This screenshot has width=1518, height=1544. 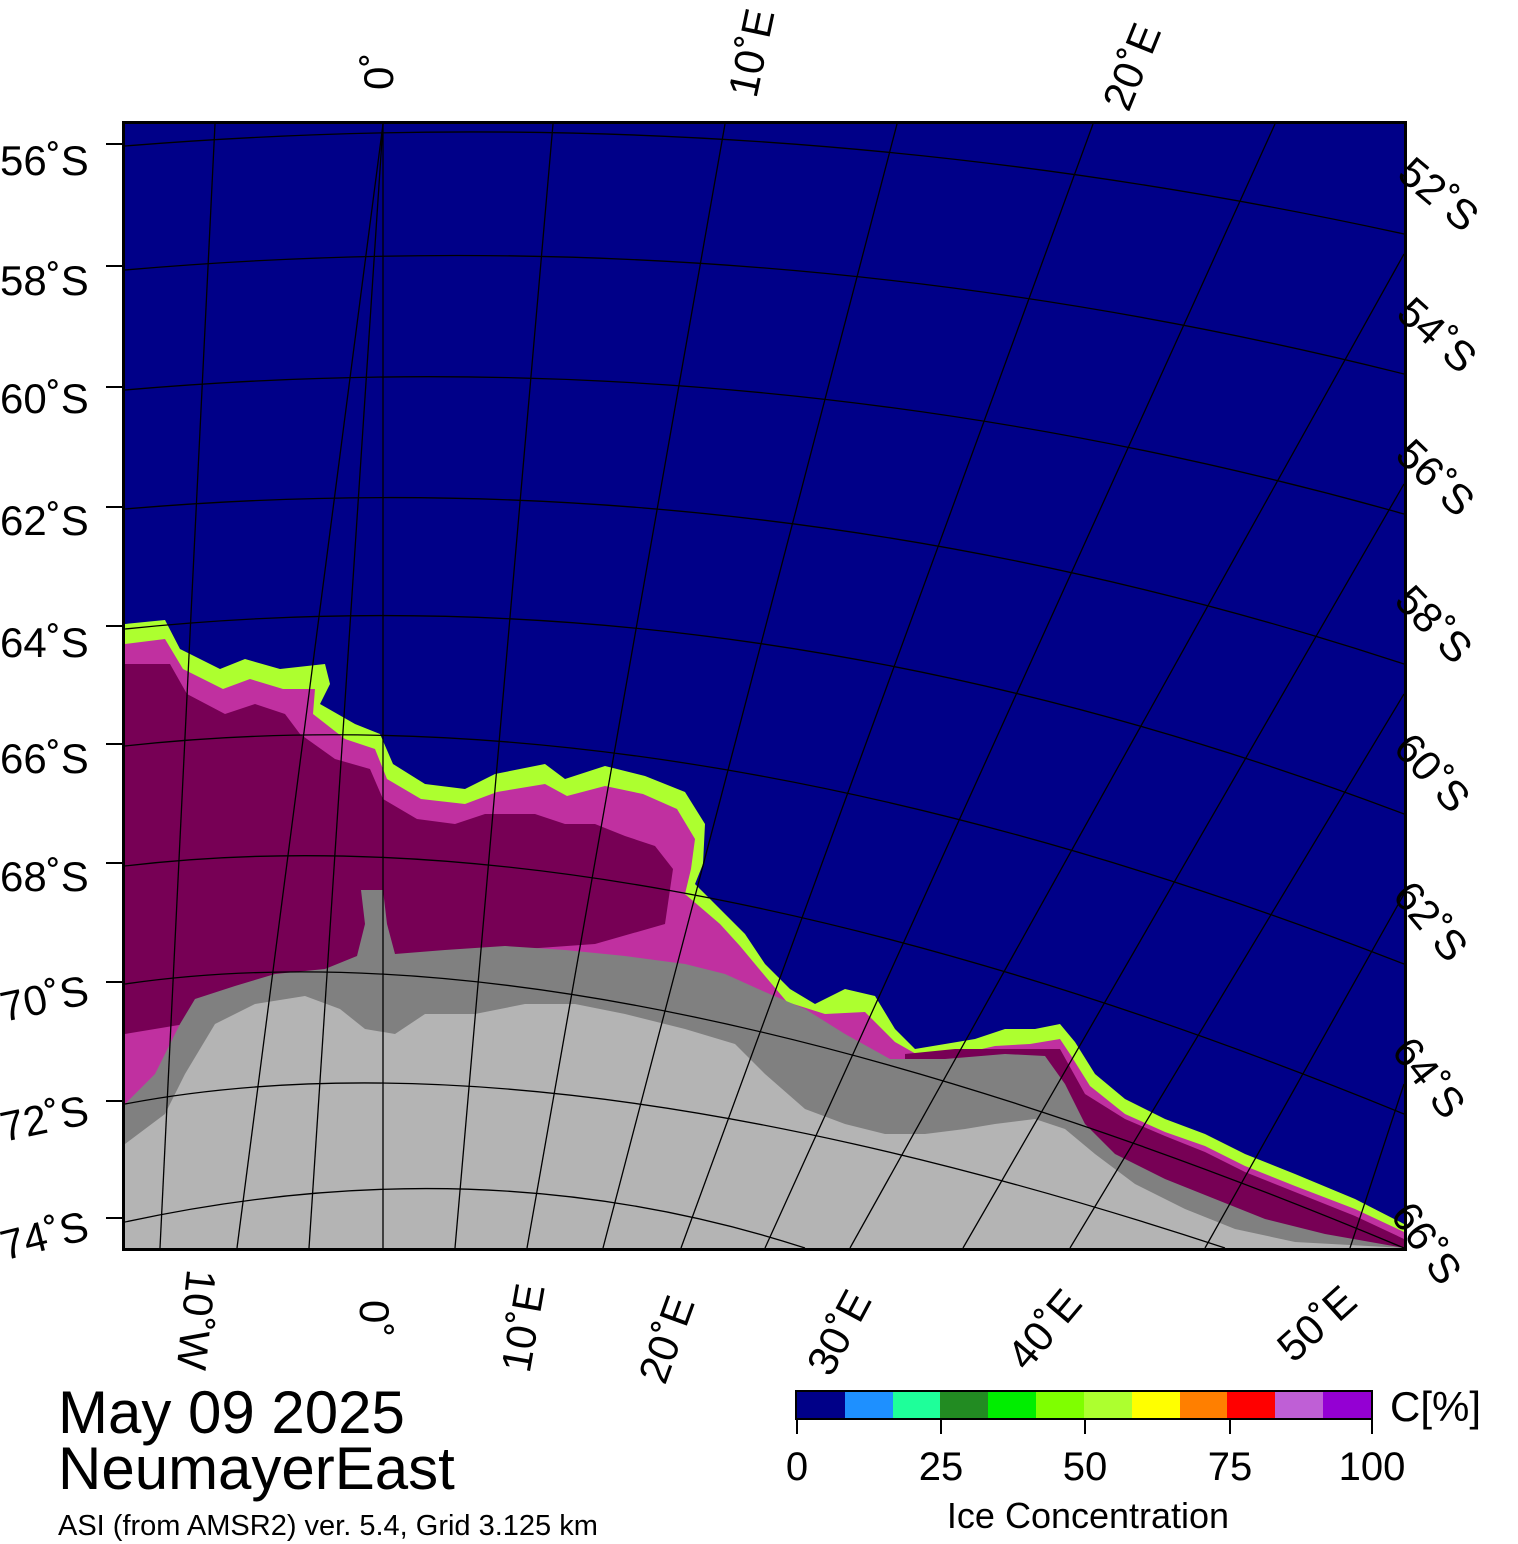 I want to click on meridian-5e, so click(x=504, y=686).